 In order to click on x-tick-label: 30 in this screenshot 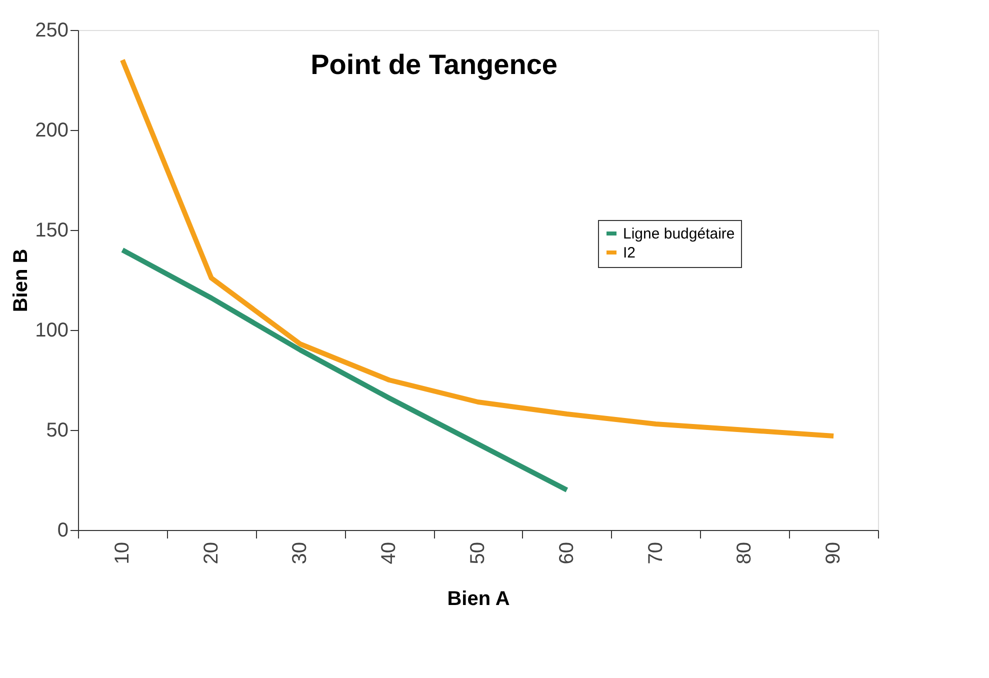, I will do `click(300, 553)`.